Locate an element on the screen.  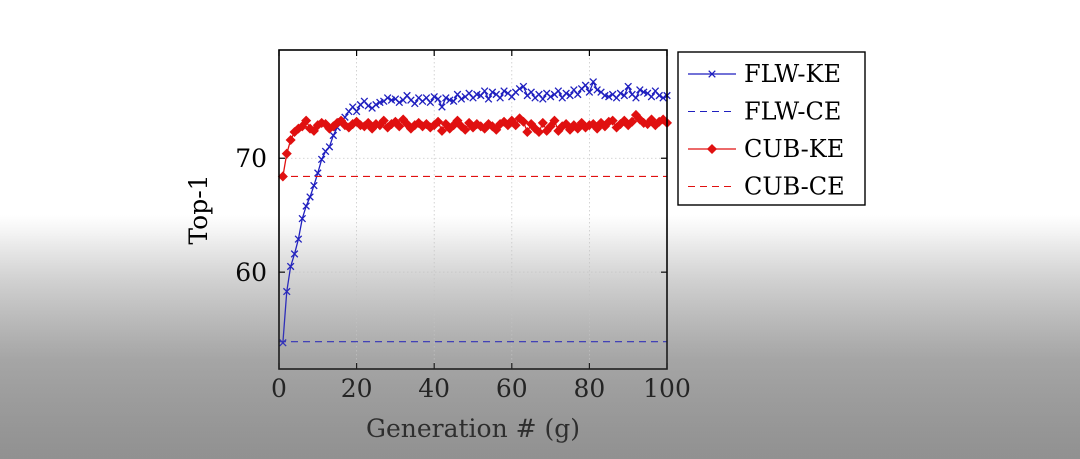
legend-label: CUB-KE is located at coordinates (794, 149).